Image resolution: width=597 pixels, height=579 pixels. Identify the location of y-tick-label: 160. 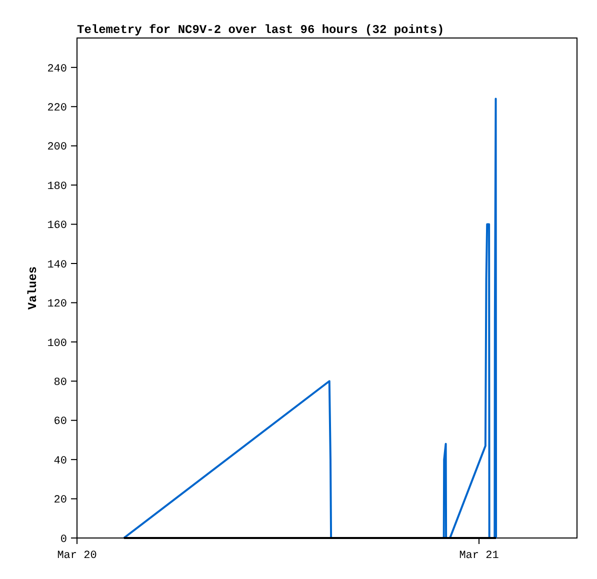
(57, 226).